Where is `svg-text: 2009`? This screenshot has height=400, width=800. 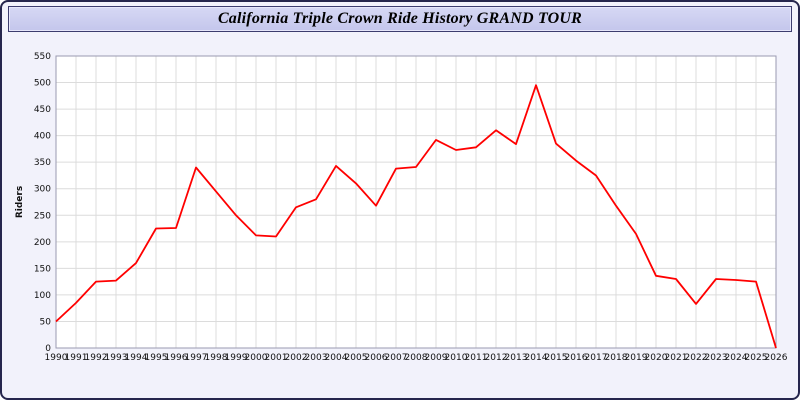
svg-text: 2009 is located at coordinates (436, 358).